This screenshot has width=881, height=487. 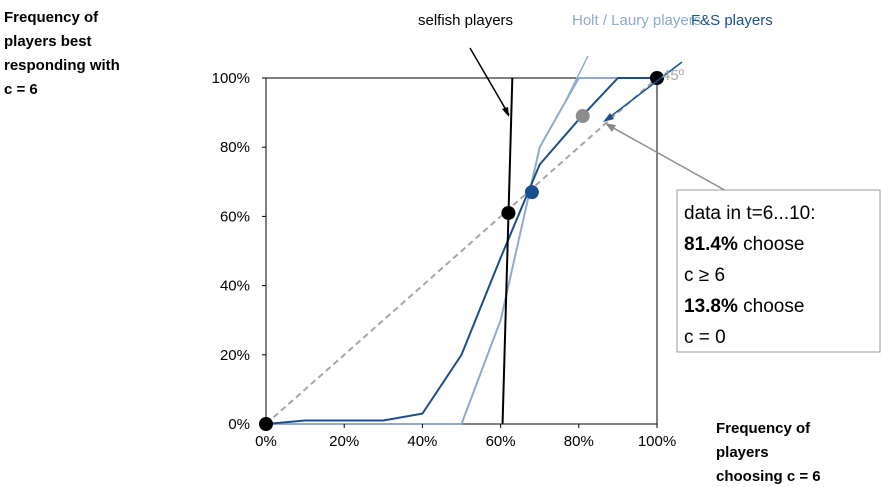 I want to click on y-title-line: players best, so click(x=48, y=41).